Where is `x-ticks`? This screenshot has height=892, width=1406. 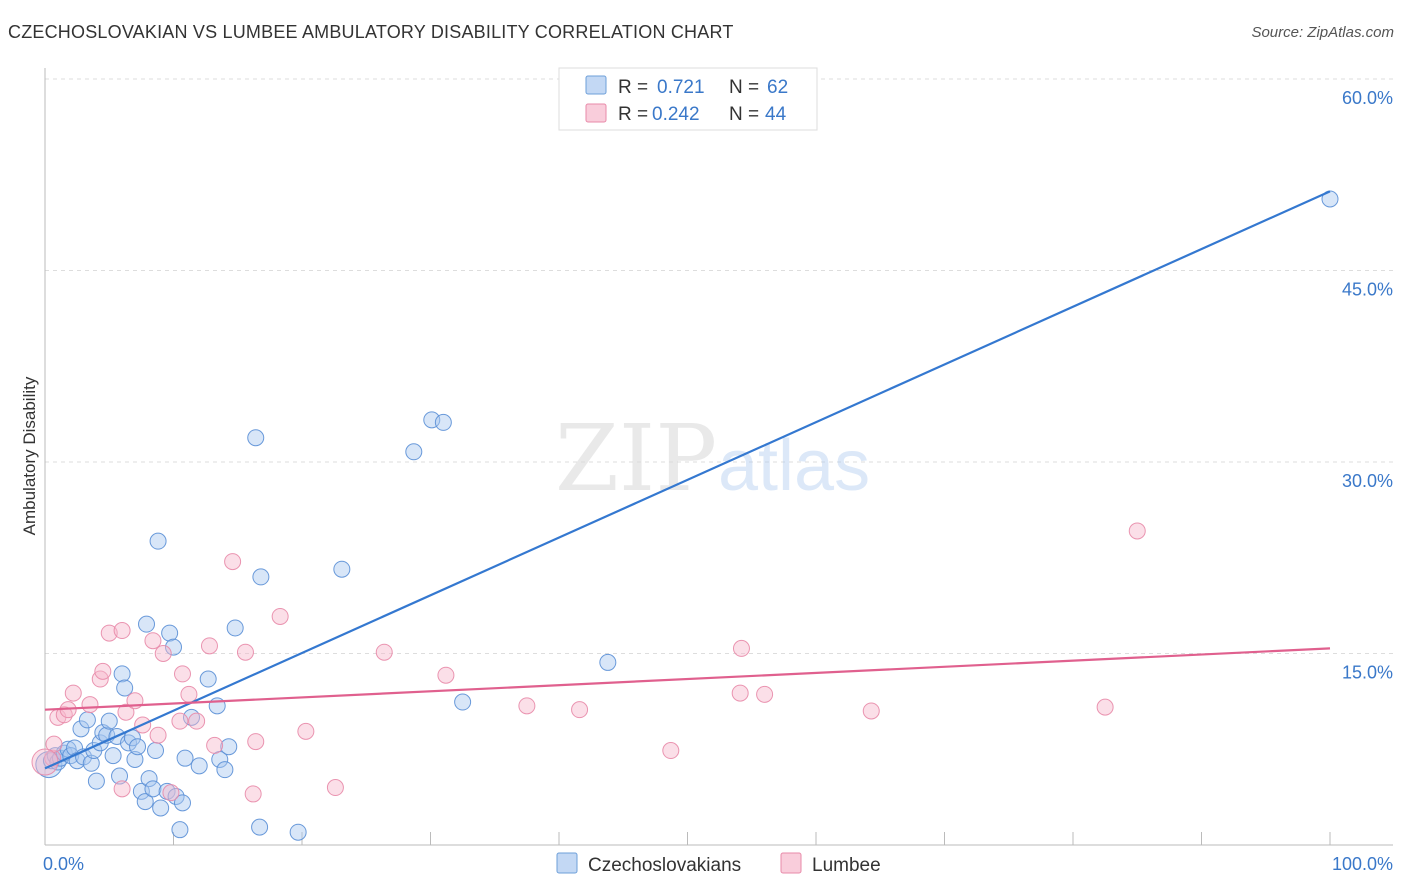
x-ticks is located at coordinates (752, 838).